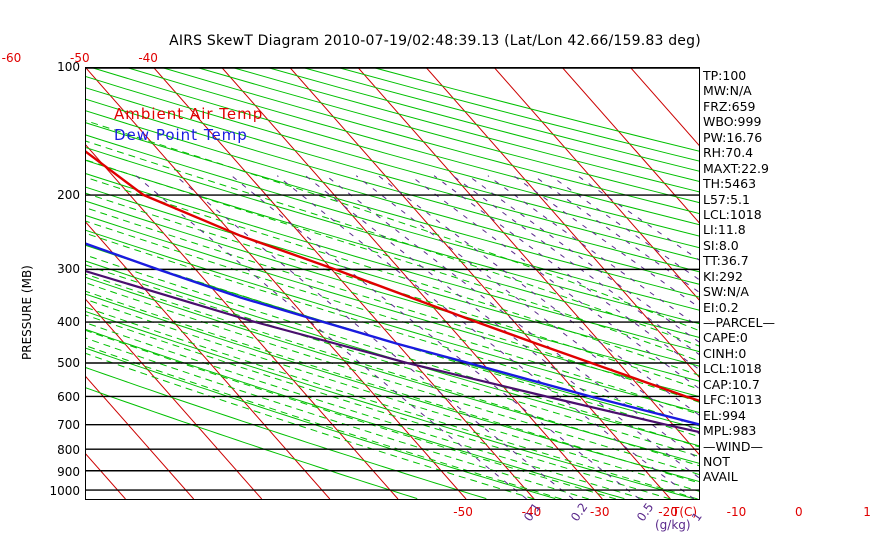 This screenshot has width=870, height=560. I want to click on sounding-param-20: CAP:10.7, so click(731, 384).